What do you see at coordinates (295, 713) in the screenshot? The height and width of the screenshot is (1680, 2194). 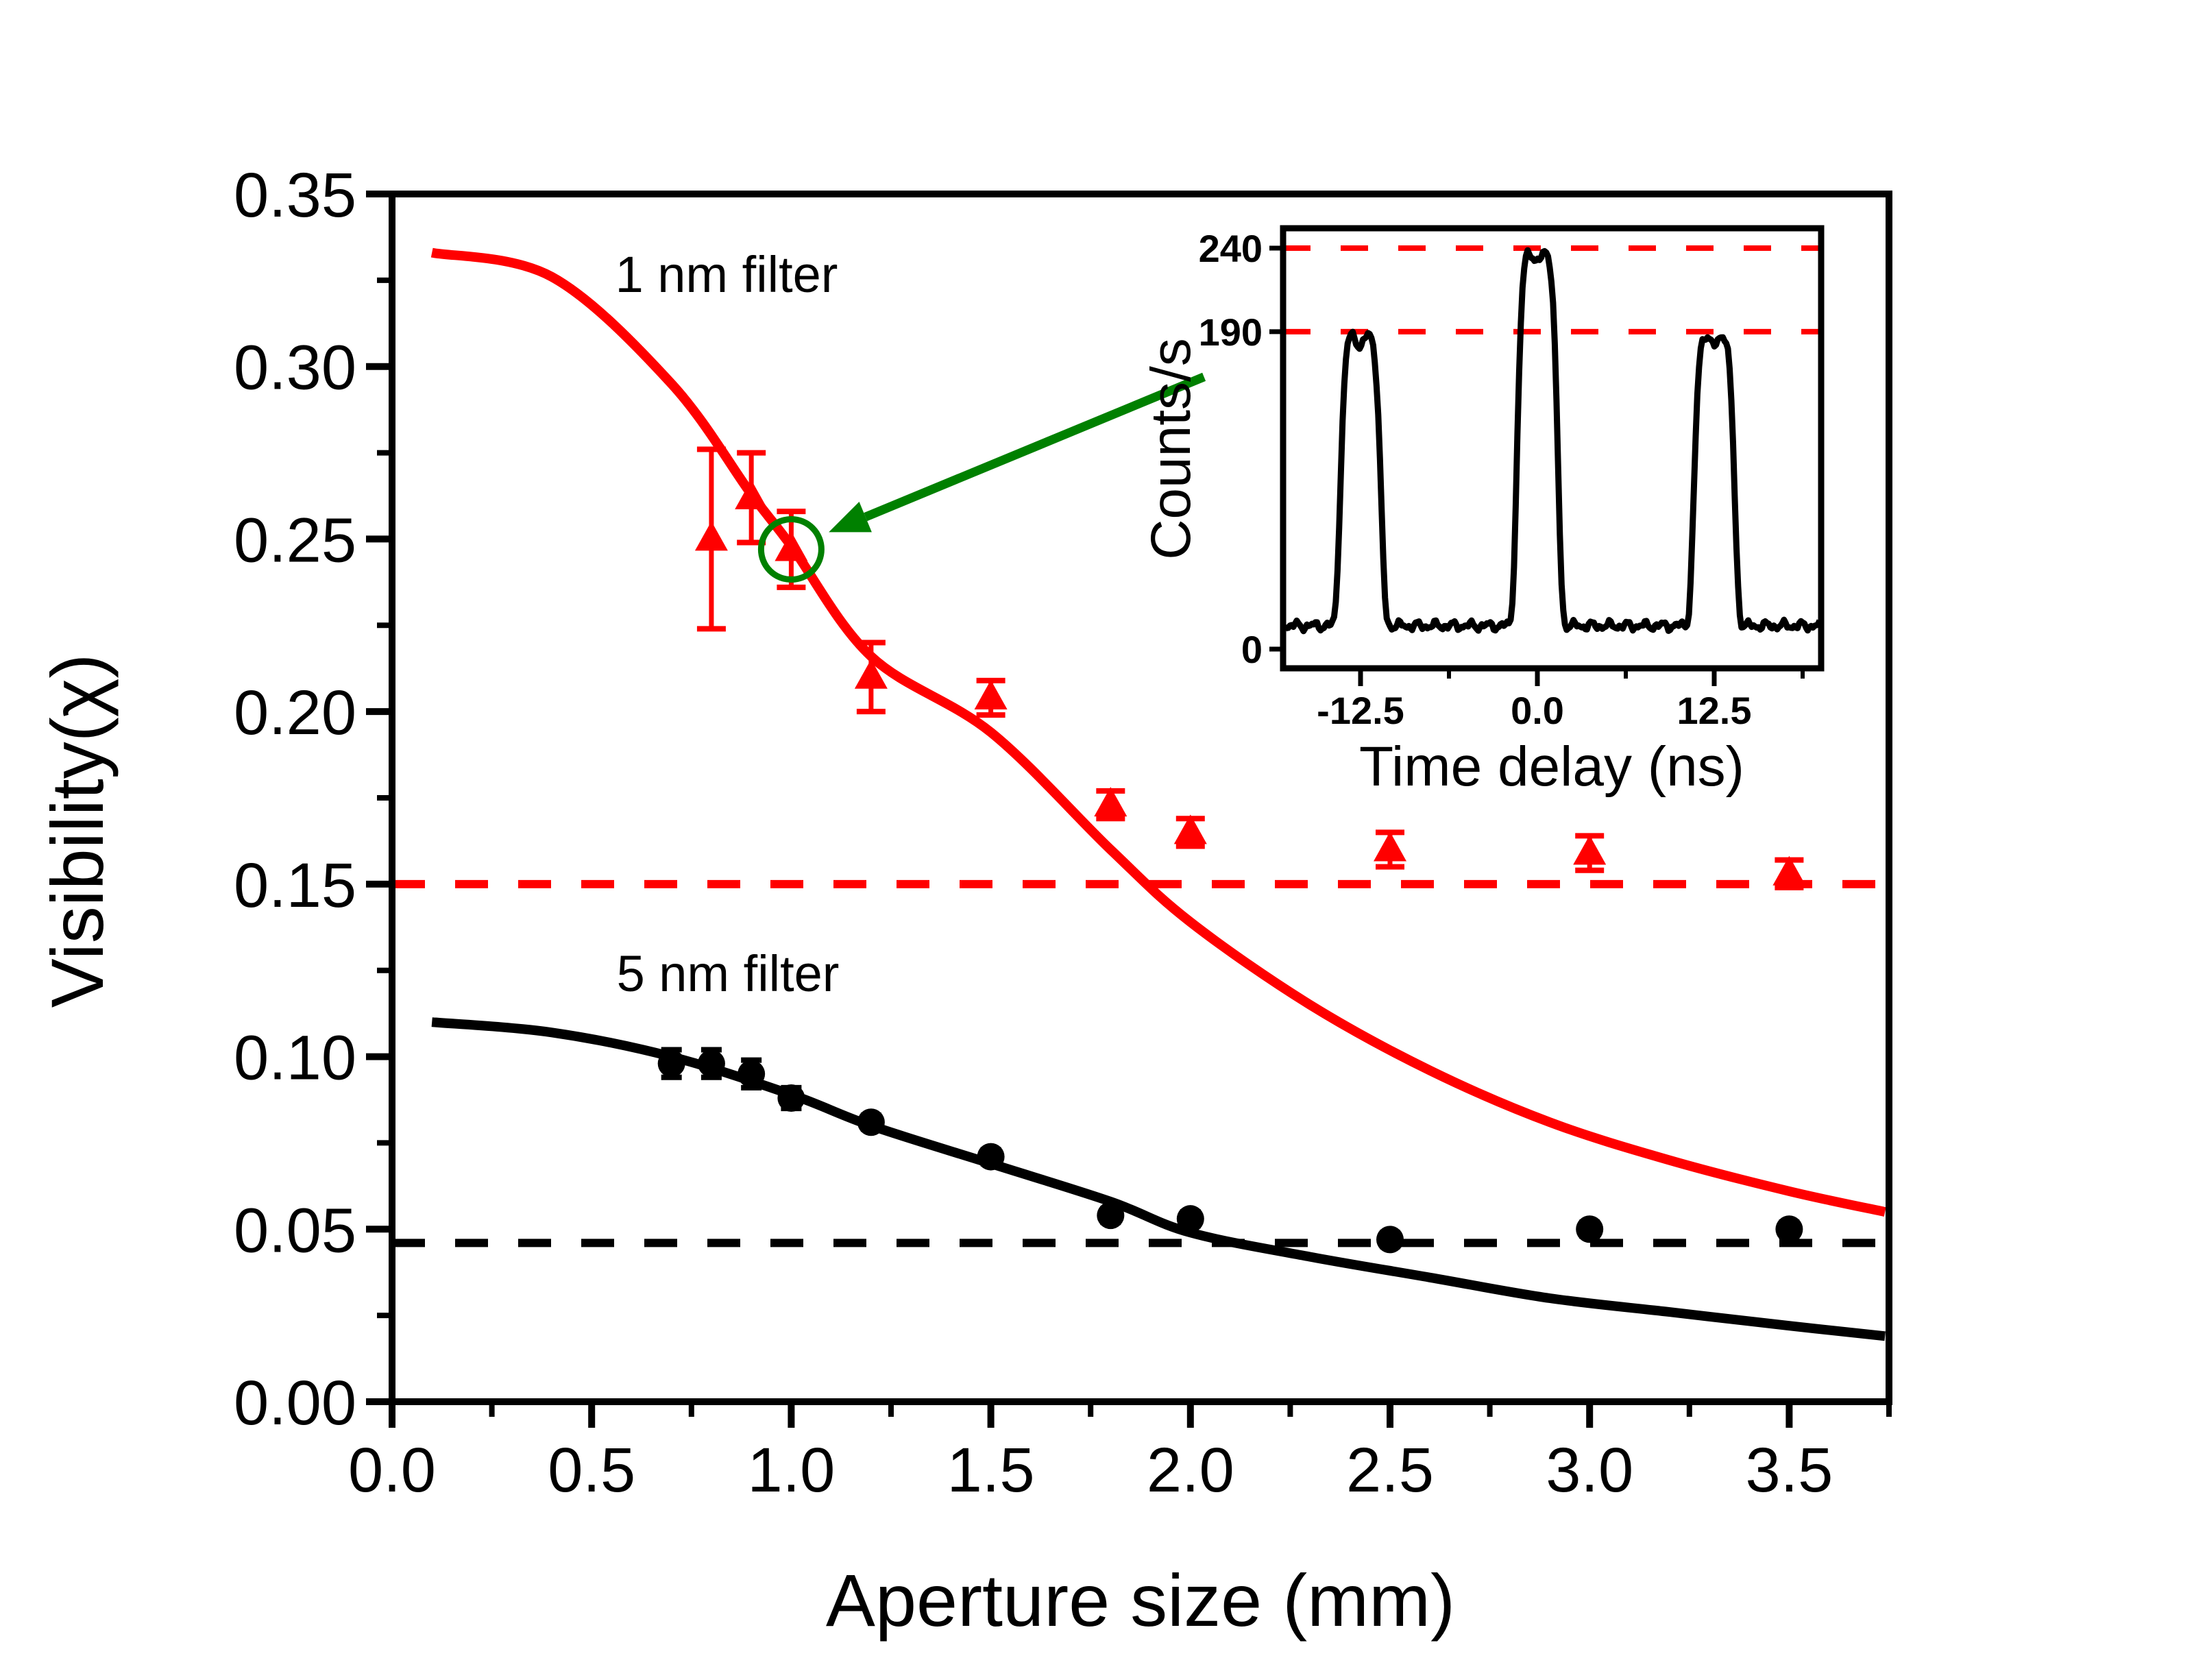 I see `y-tick-label: 0.20` at bounding box center [295, 713].